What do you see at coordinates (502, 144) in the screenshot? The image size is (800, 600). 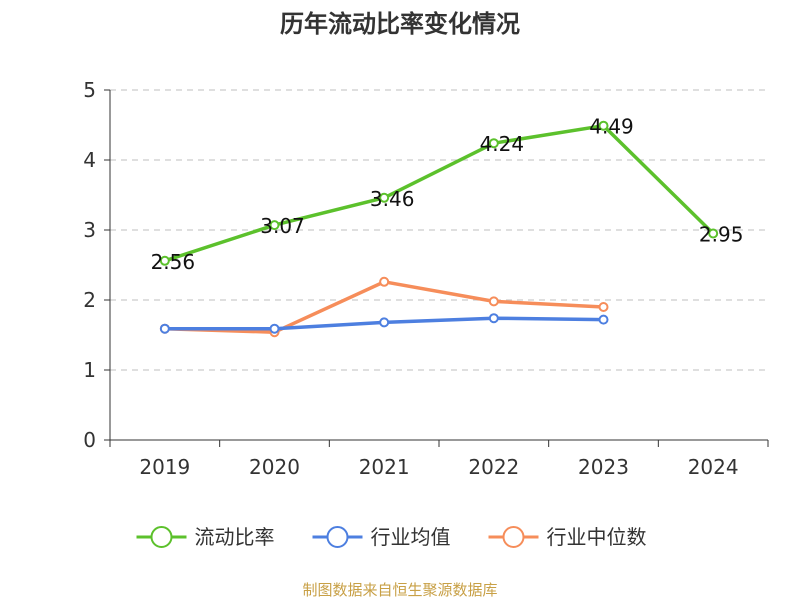 I see `data-label: 4.24` at bounding box center [502, 144].